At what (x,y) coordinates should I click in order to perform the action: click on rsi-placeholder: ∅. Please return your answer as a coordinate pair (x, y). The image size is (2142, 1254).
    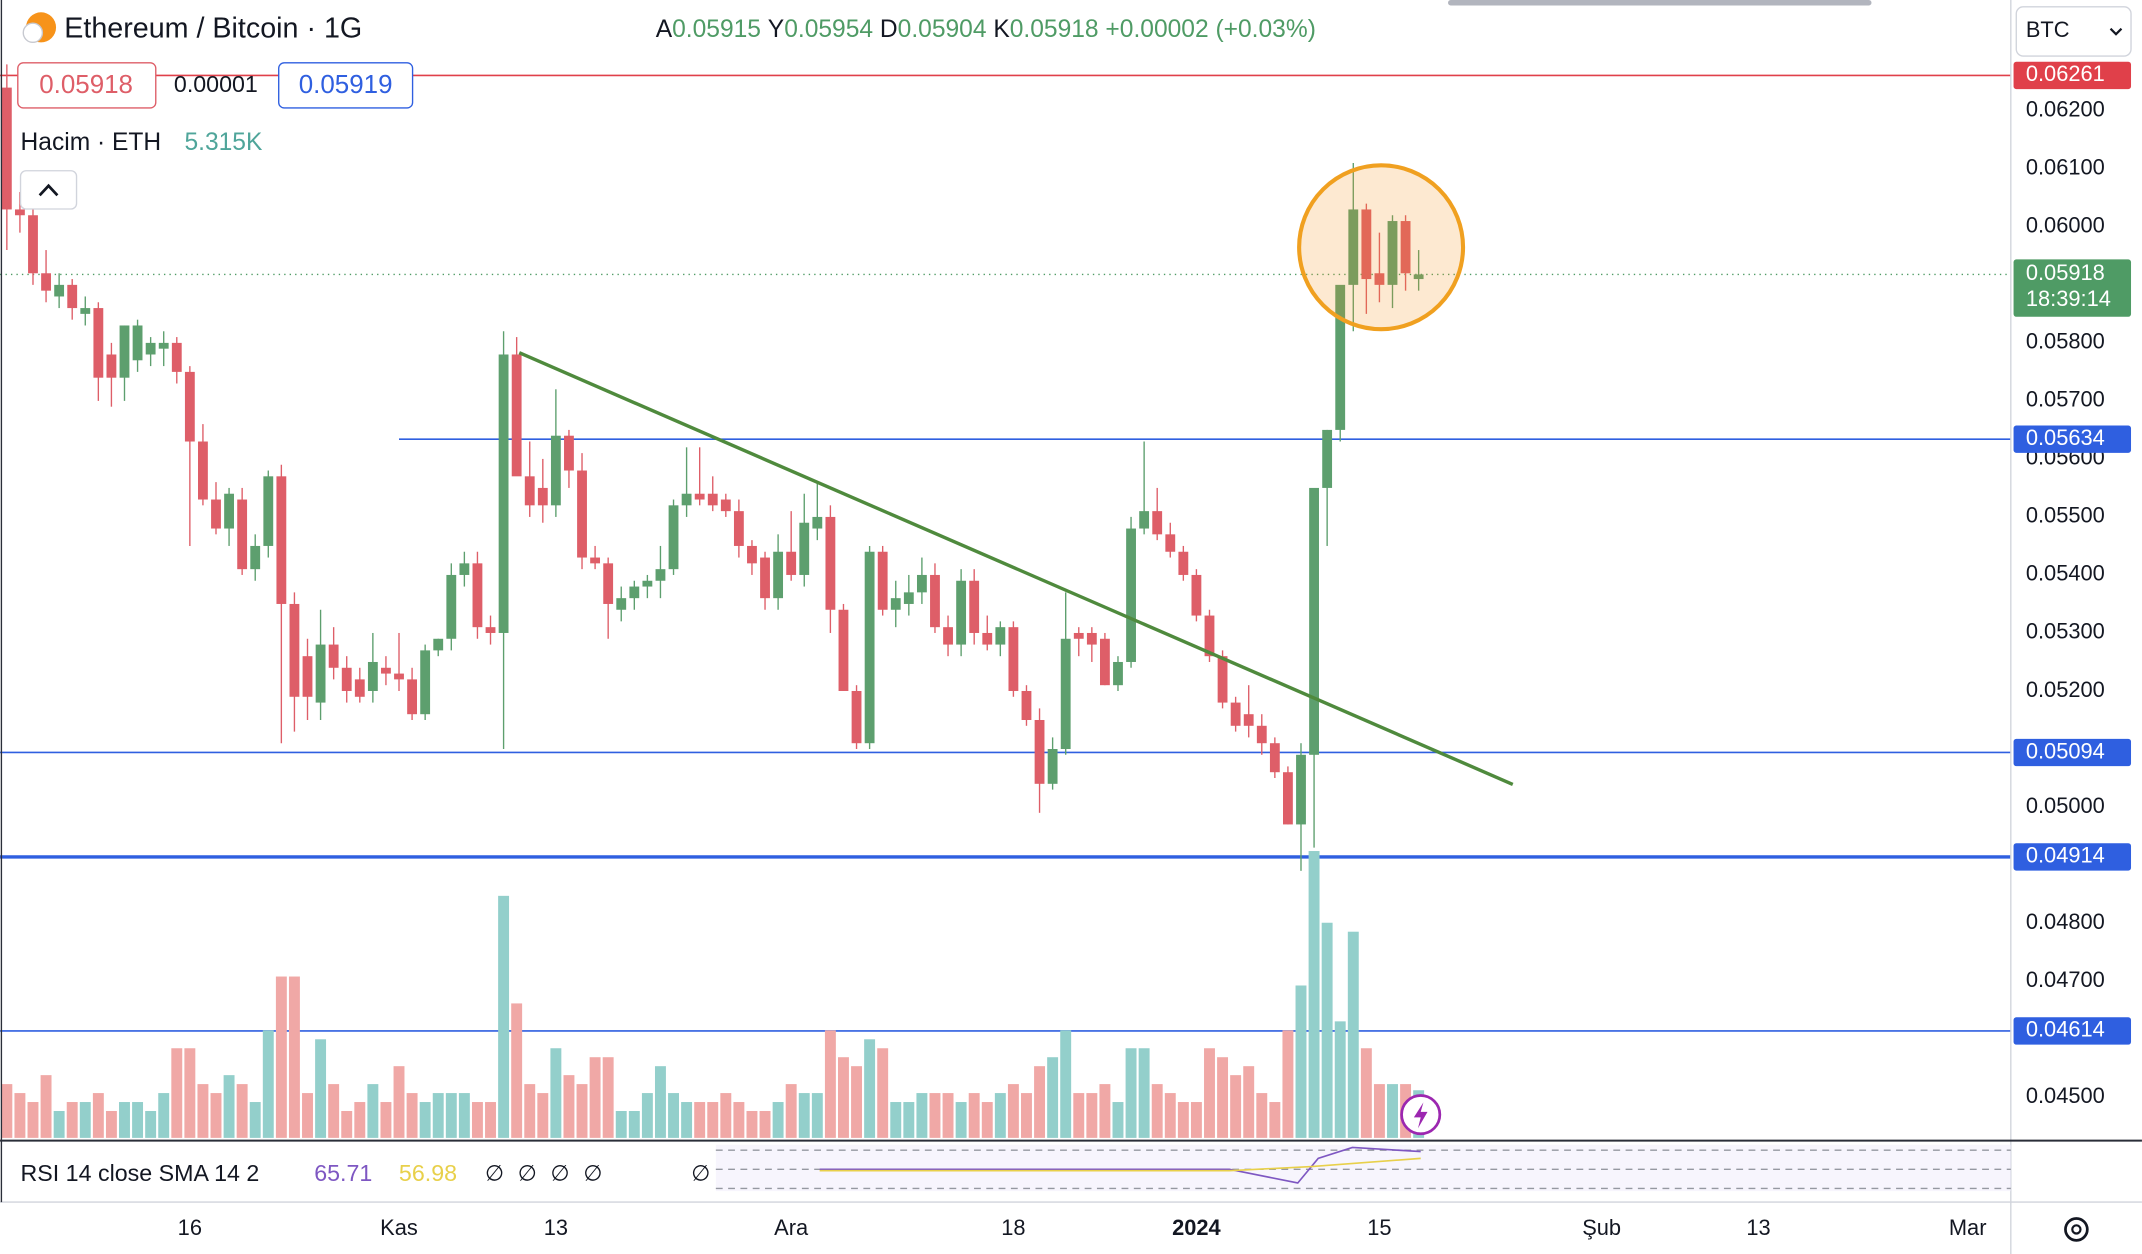
    Looking at the image, I should click on (494, 1173).